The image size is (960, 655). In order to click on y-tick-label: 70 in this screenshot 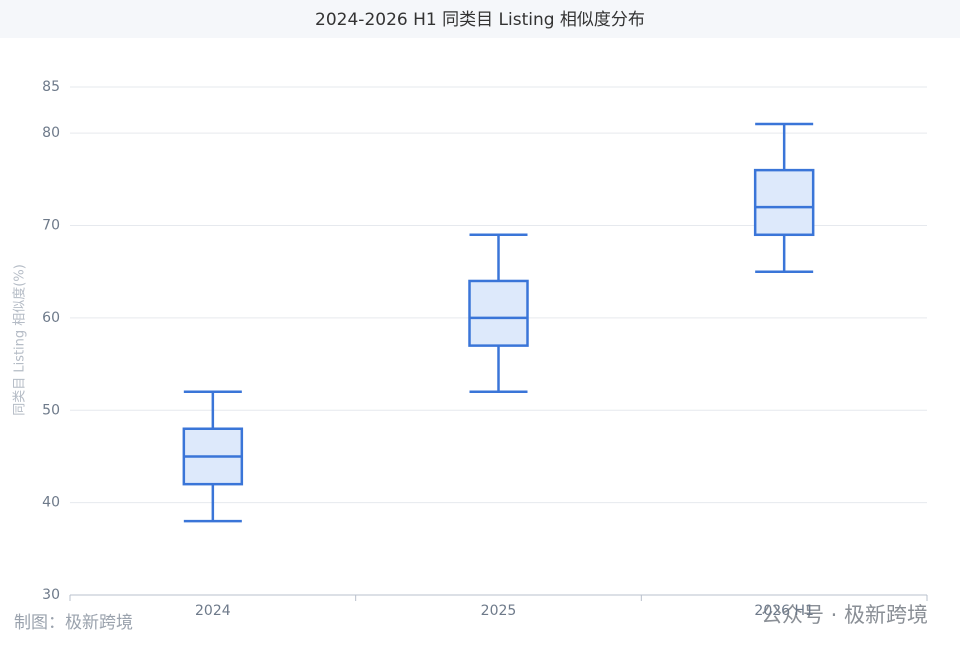, I will do `click(51, 226)`.